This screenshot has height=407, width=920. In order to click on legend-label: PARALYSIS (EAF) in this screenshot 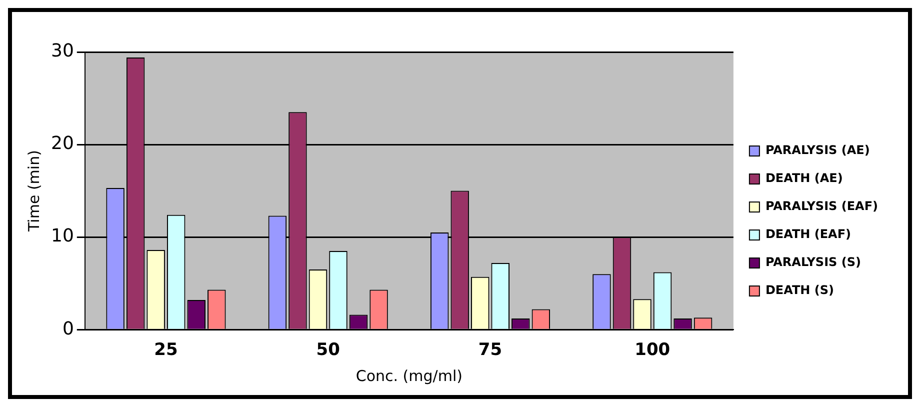, I will do `click(821, 206)`.